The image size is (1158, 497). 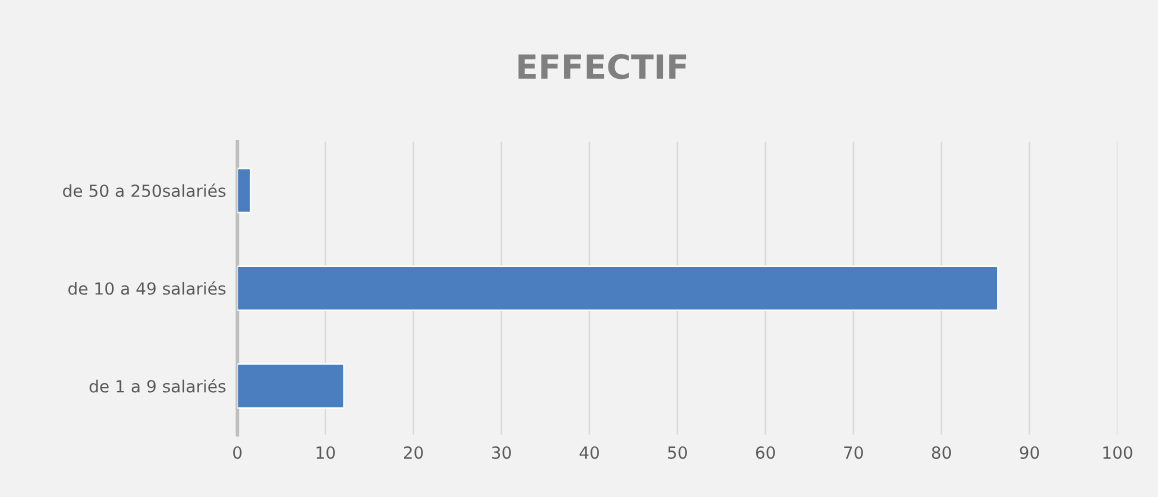 I want to click on x-tick-label: 30, so click(x=501, y=452).